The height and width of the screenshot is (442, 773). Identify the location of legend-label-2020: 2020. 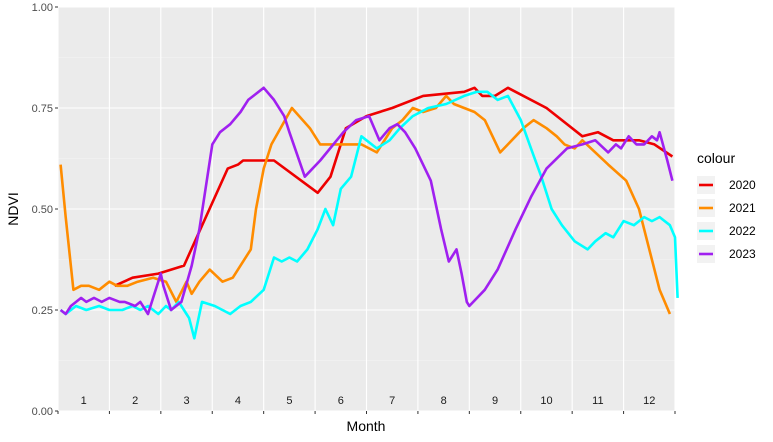
(742, 185).